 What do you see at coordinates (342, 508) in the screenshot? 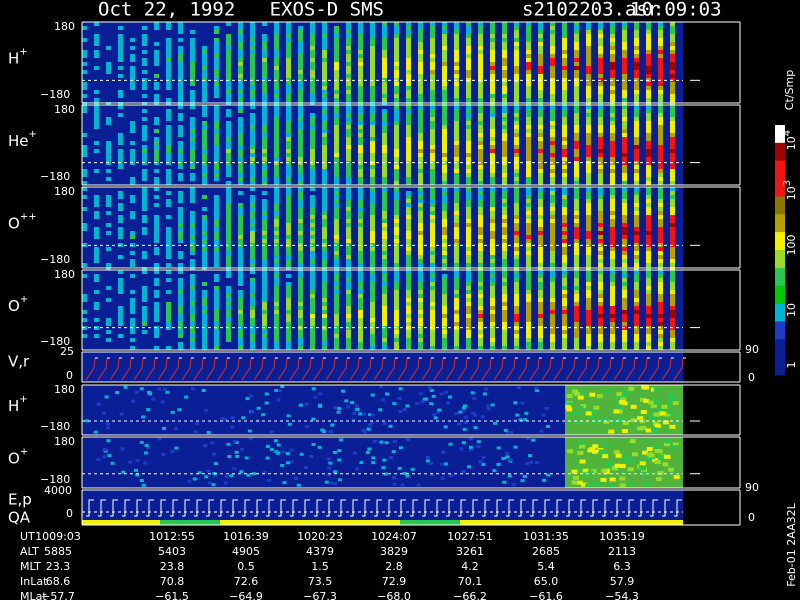
I see `ep-trace` at bounding box center [342, 508].